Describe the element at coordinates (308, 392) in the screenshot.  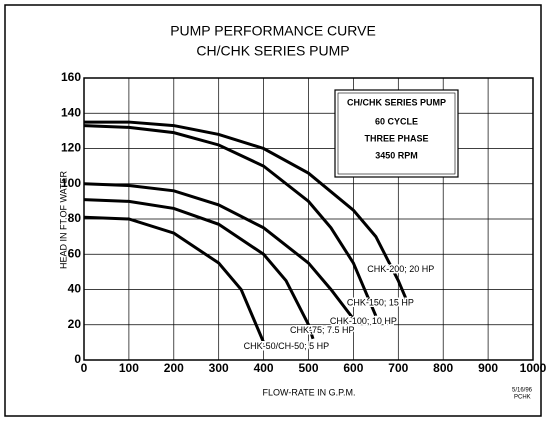
I see `x-axis-label: FLOW-RATE IN G.P.M.` at that location.